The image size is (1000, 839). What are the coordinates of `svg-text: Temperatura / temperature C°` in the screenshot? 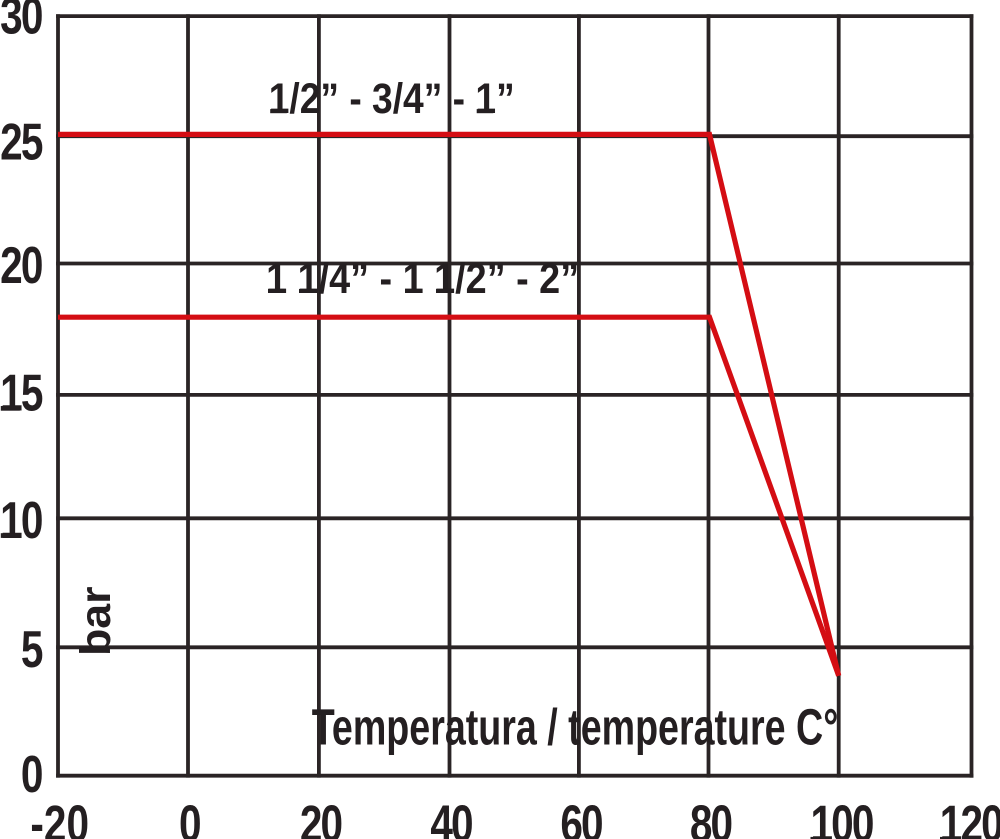 It's located at (575, 727).